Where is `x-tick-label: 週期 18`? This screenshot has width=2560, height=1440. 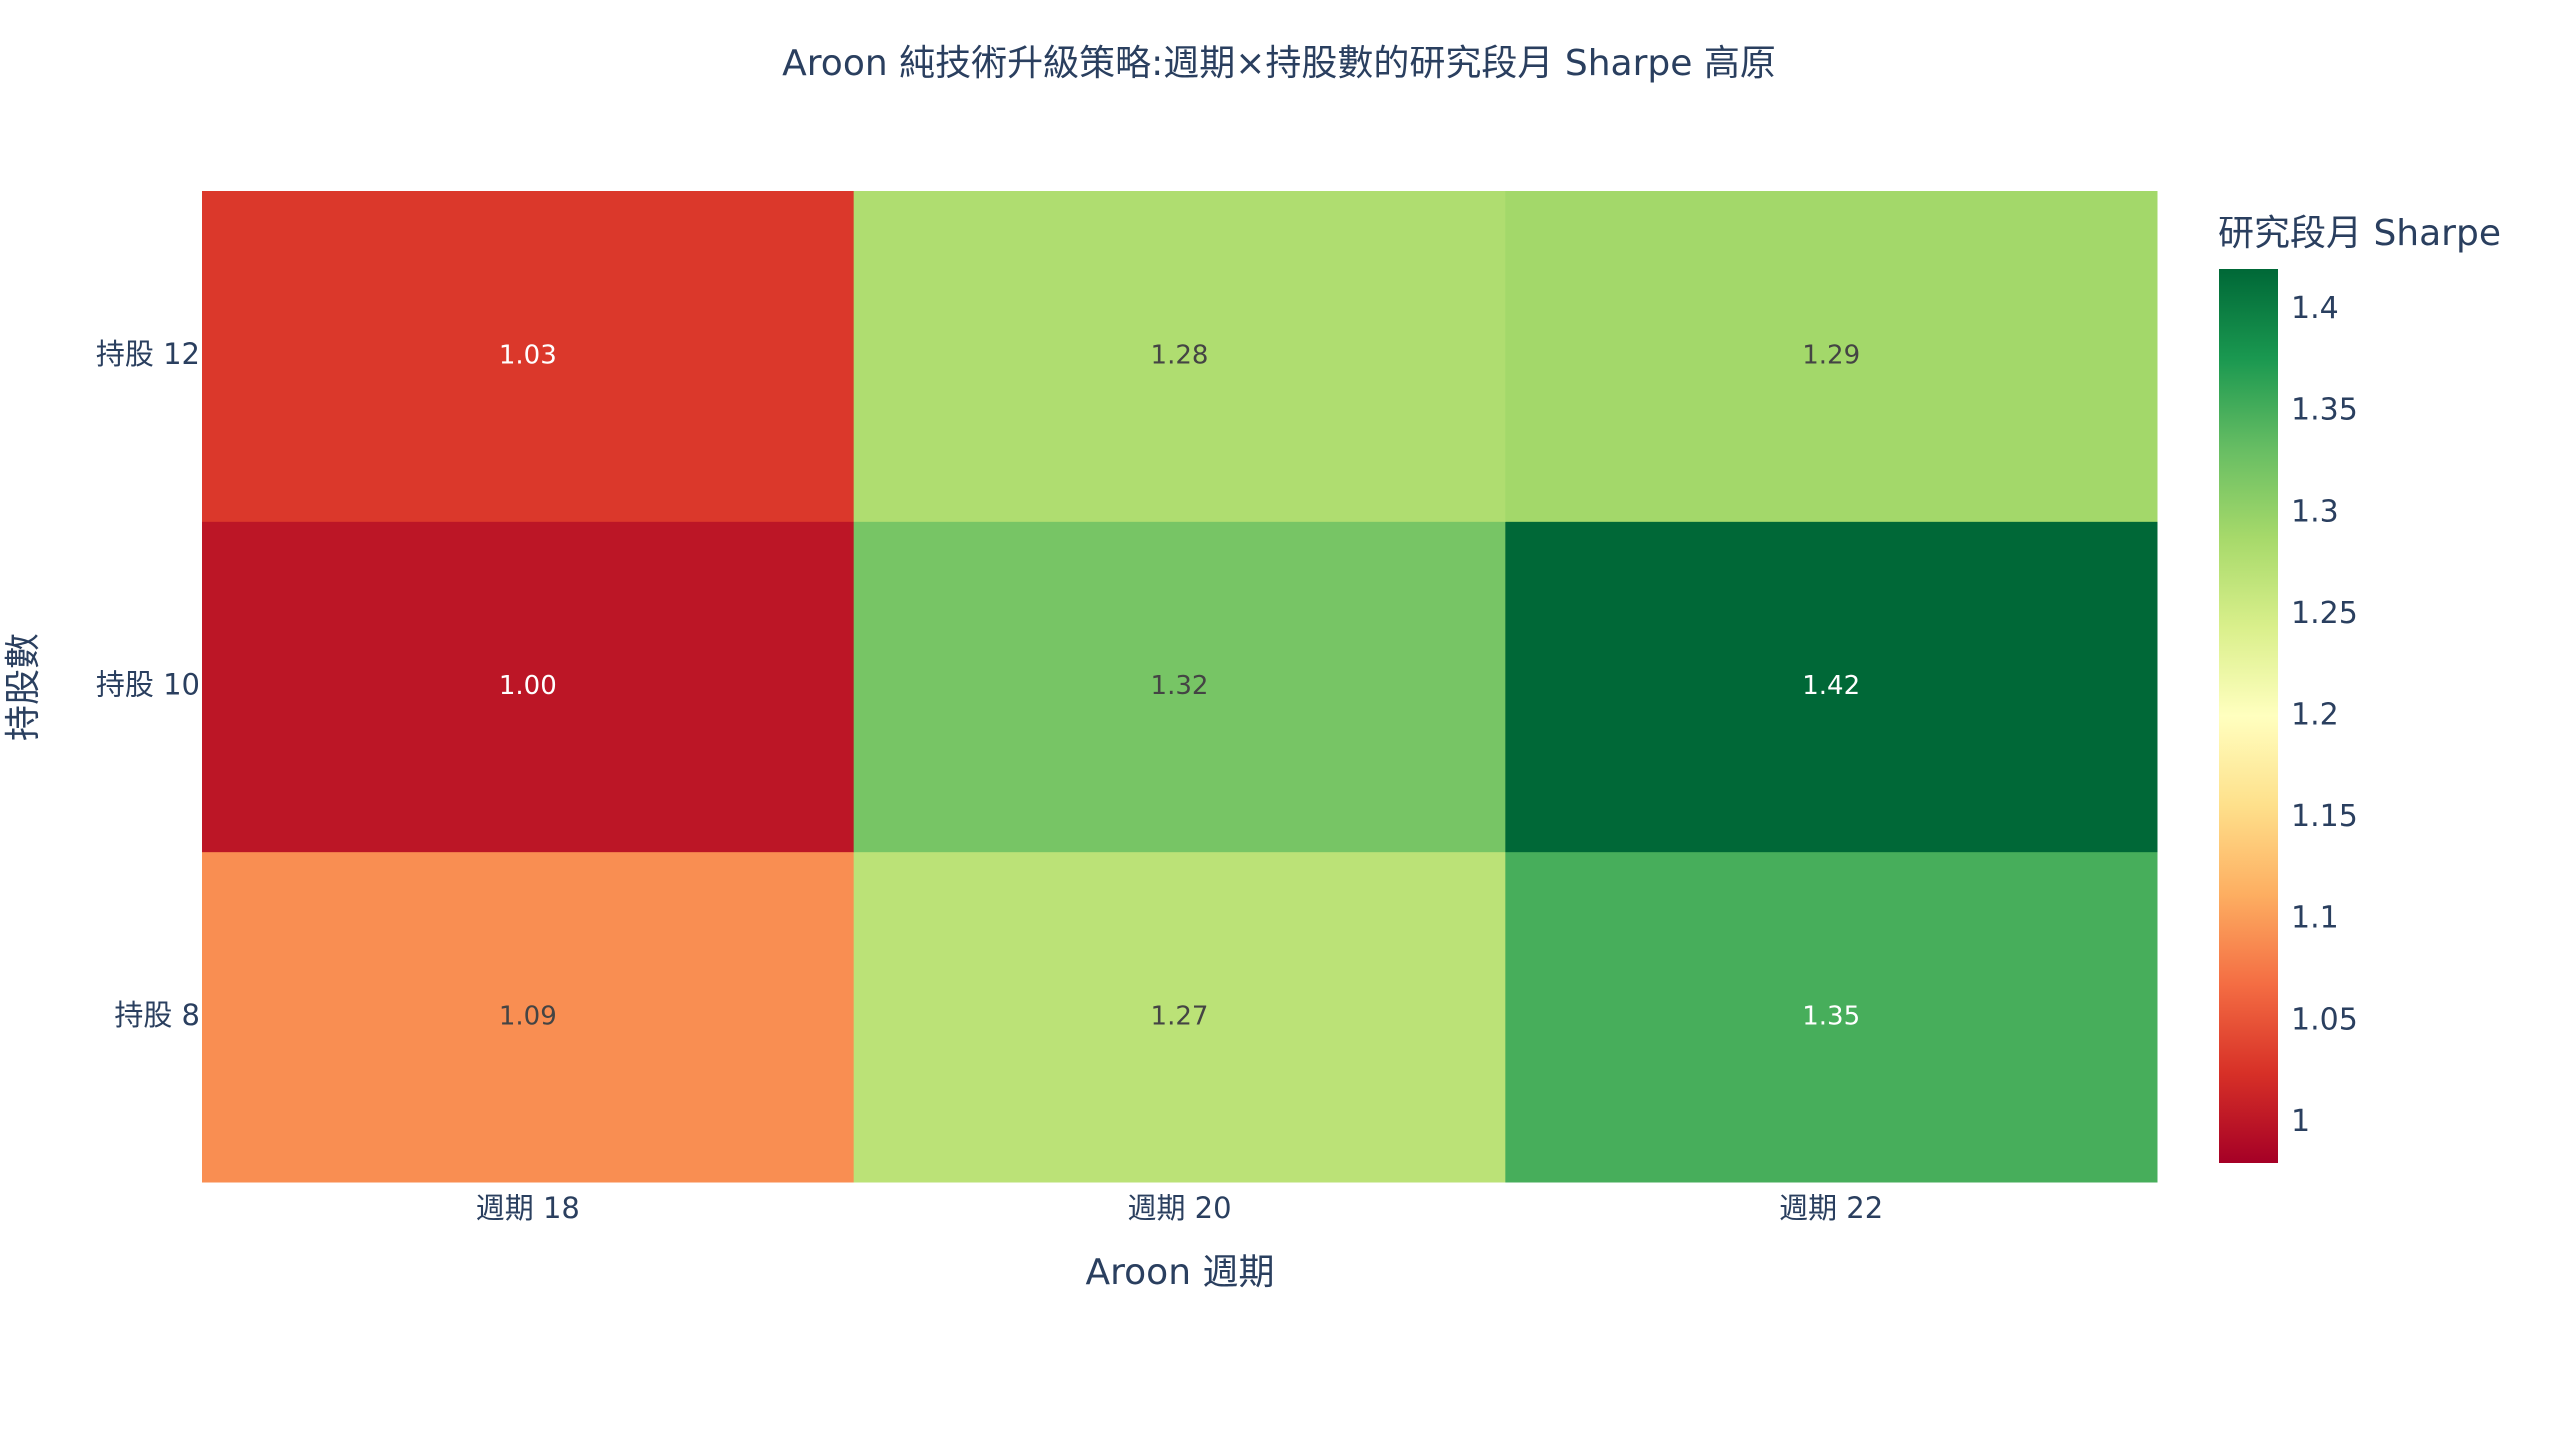 x-tick-label: 週期 18 is located at coordinates (528, 1208).